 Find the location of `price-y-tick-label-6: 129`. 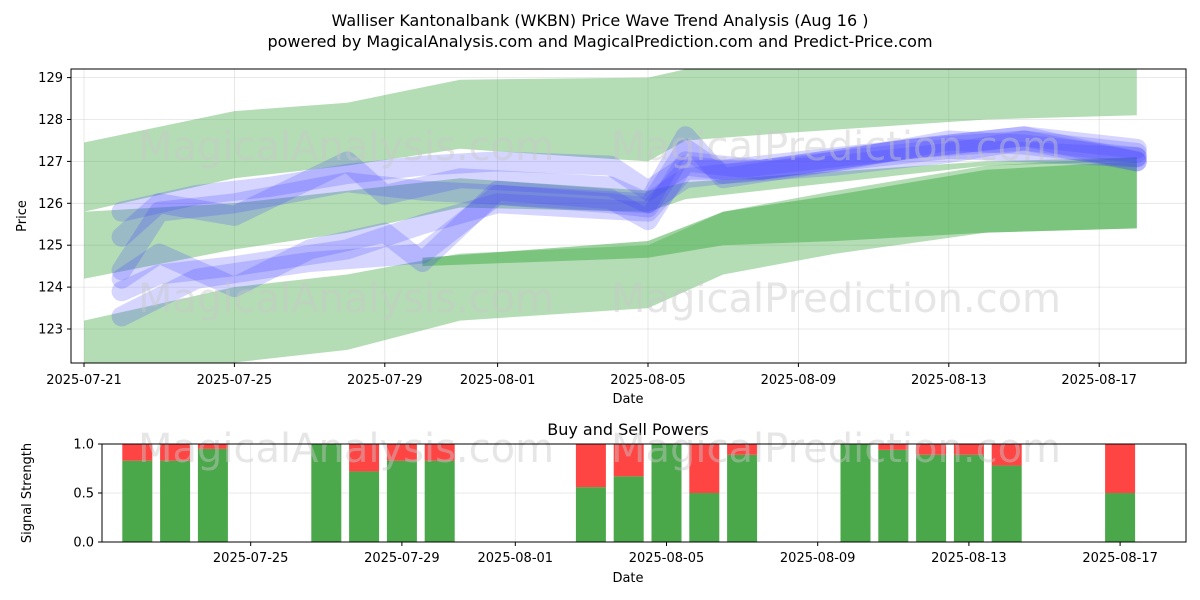

price-y-tick-label-6: 129 is located at coordinates (50, 78).